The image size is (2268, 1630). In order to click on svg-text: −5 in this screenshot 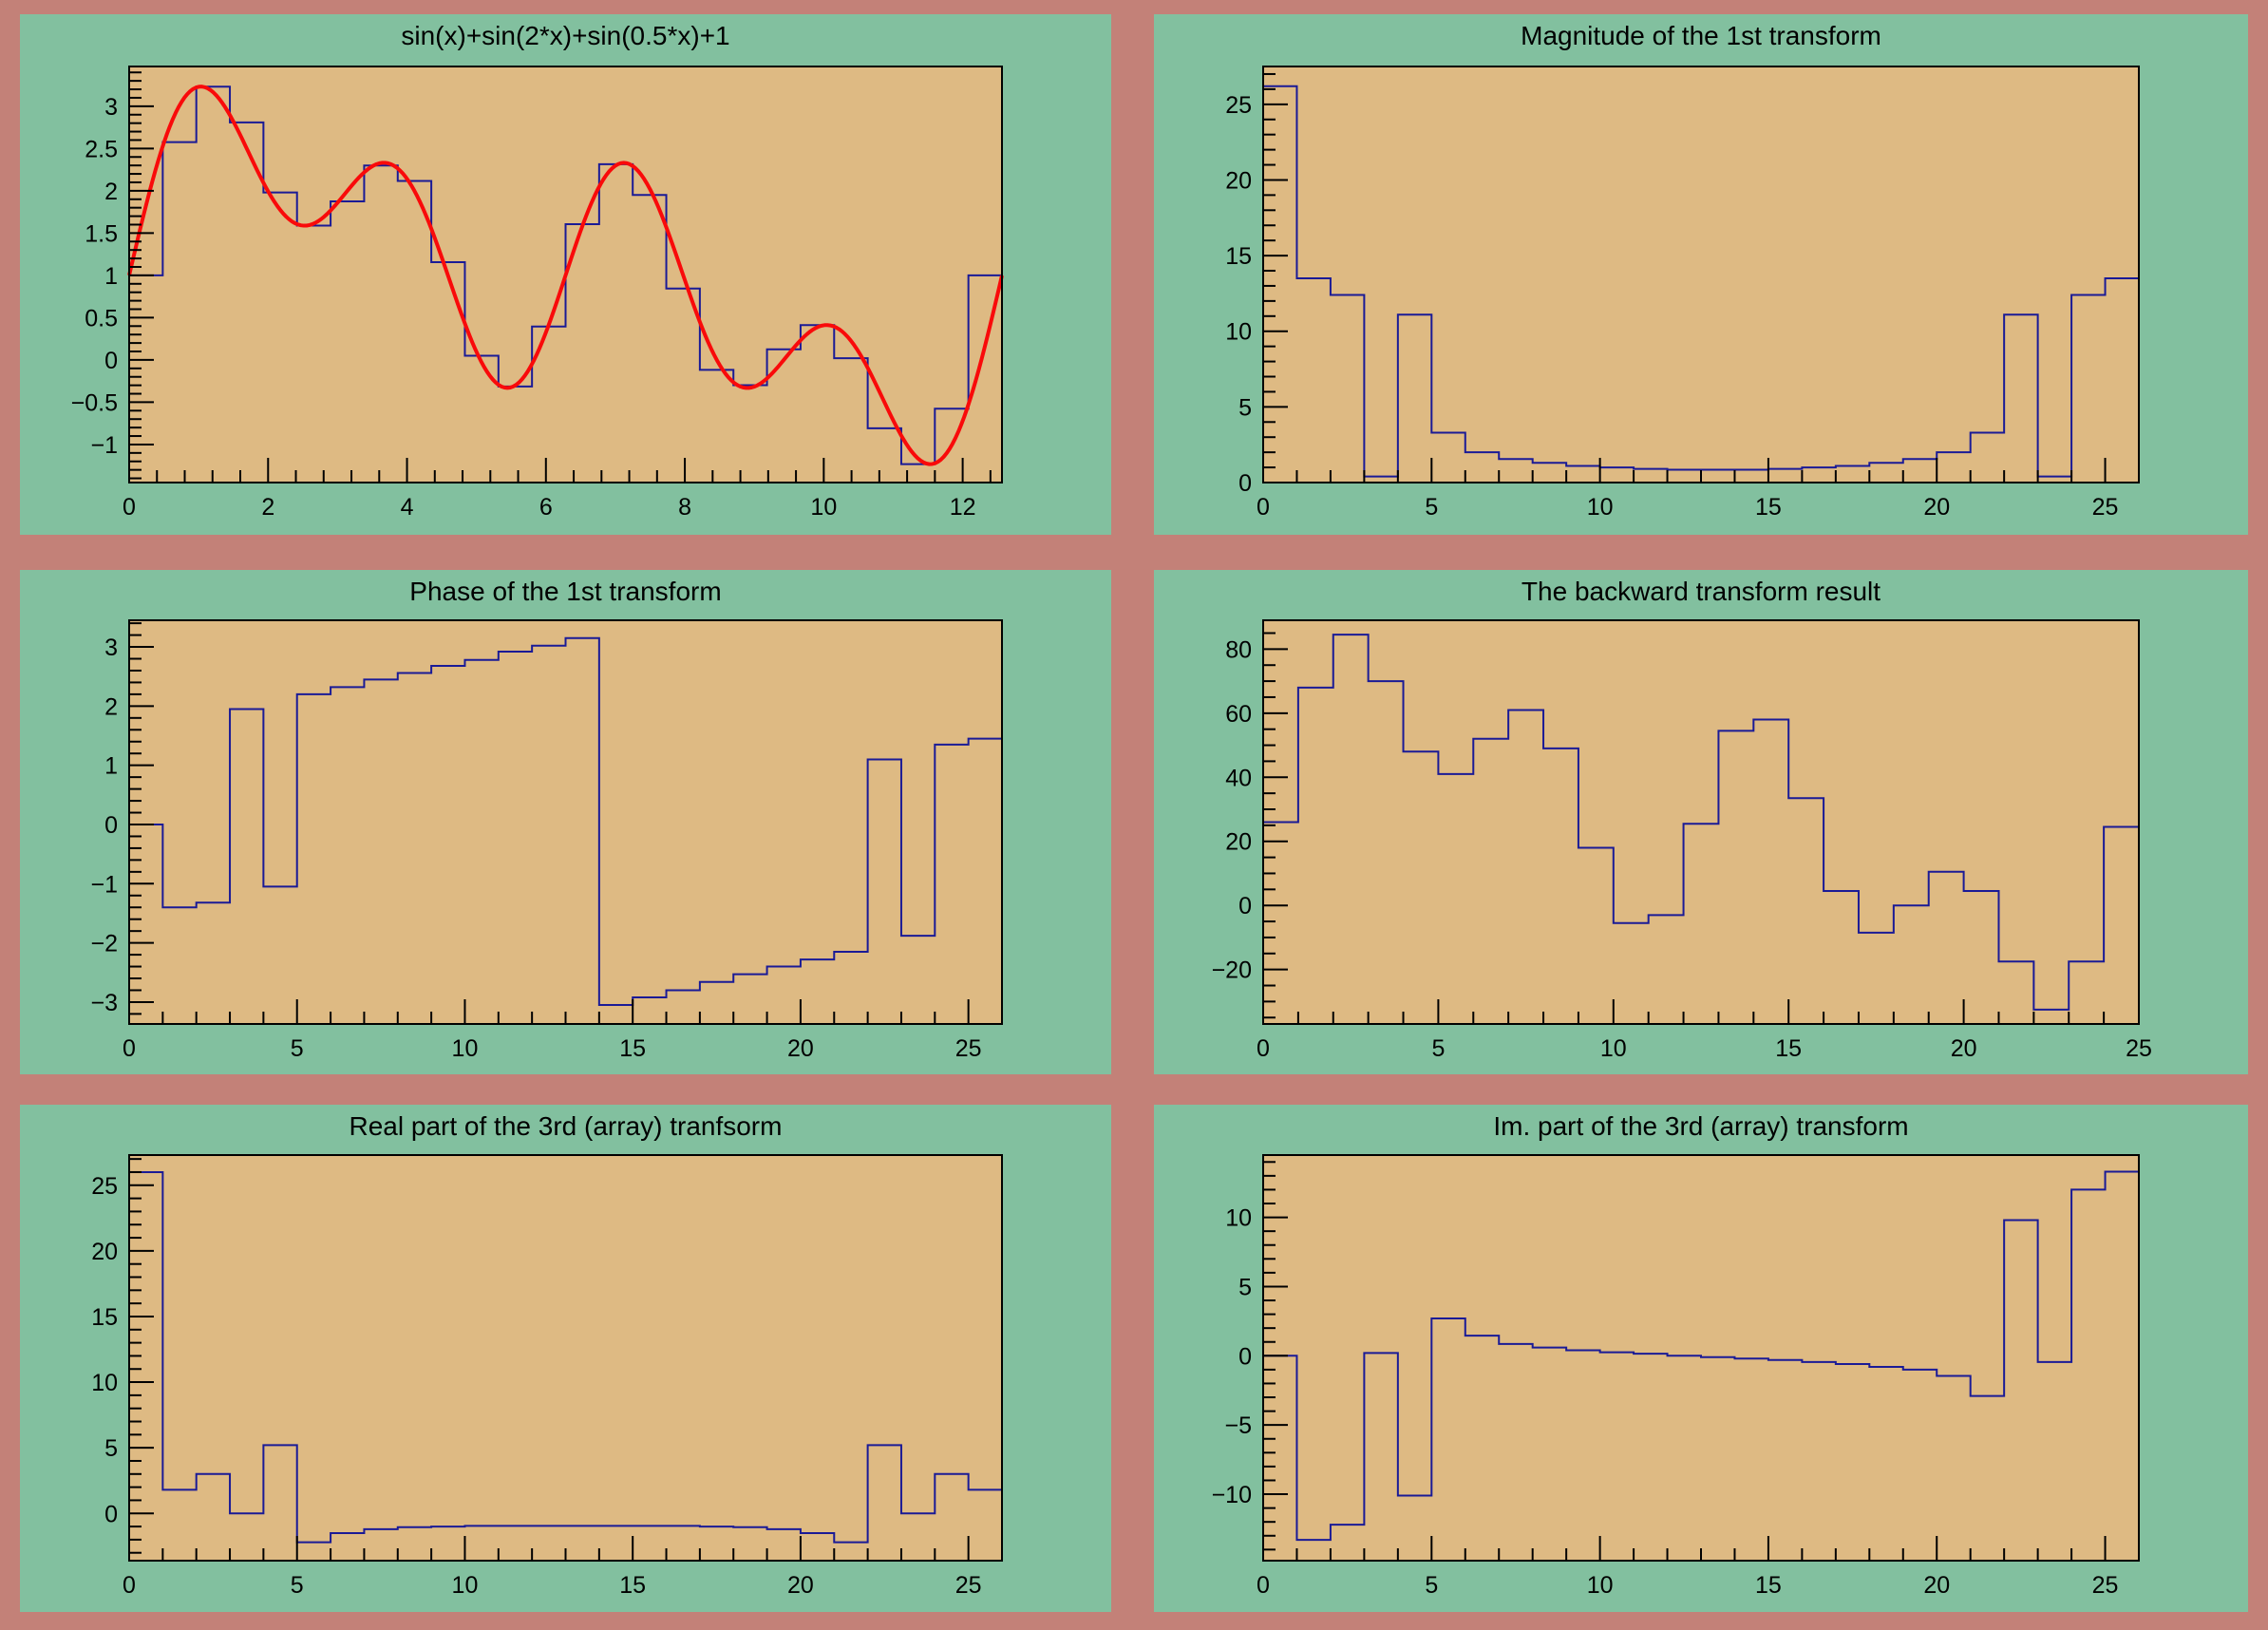, I will do `click(1238, 1425)`.